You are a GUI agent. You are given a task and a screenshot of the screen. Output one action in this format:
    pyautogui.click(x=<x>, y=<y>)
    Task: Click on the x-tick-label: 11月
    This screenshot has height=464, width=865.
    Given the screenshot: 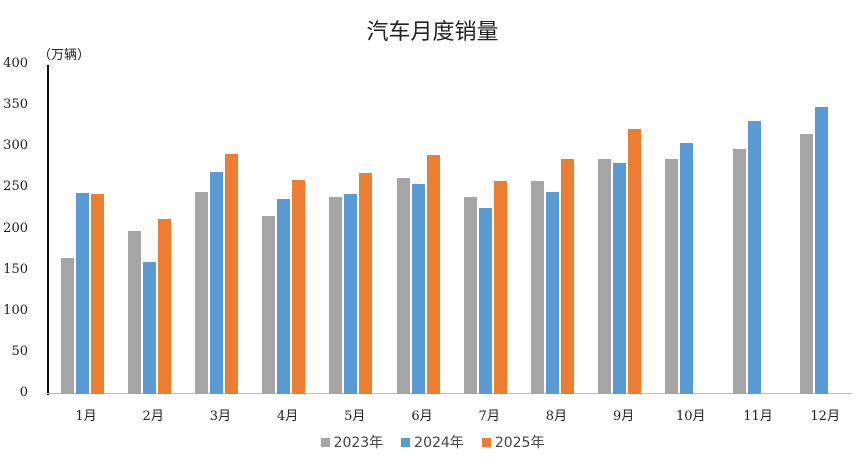 What is the action you would take?
    pyautogui.click(x=758, y=416)
    